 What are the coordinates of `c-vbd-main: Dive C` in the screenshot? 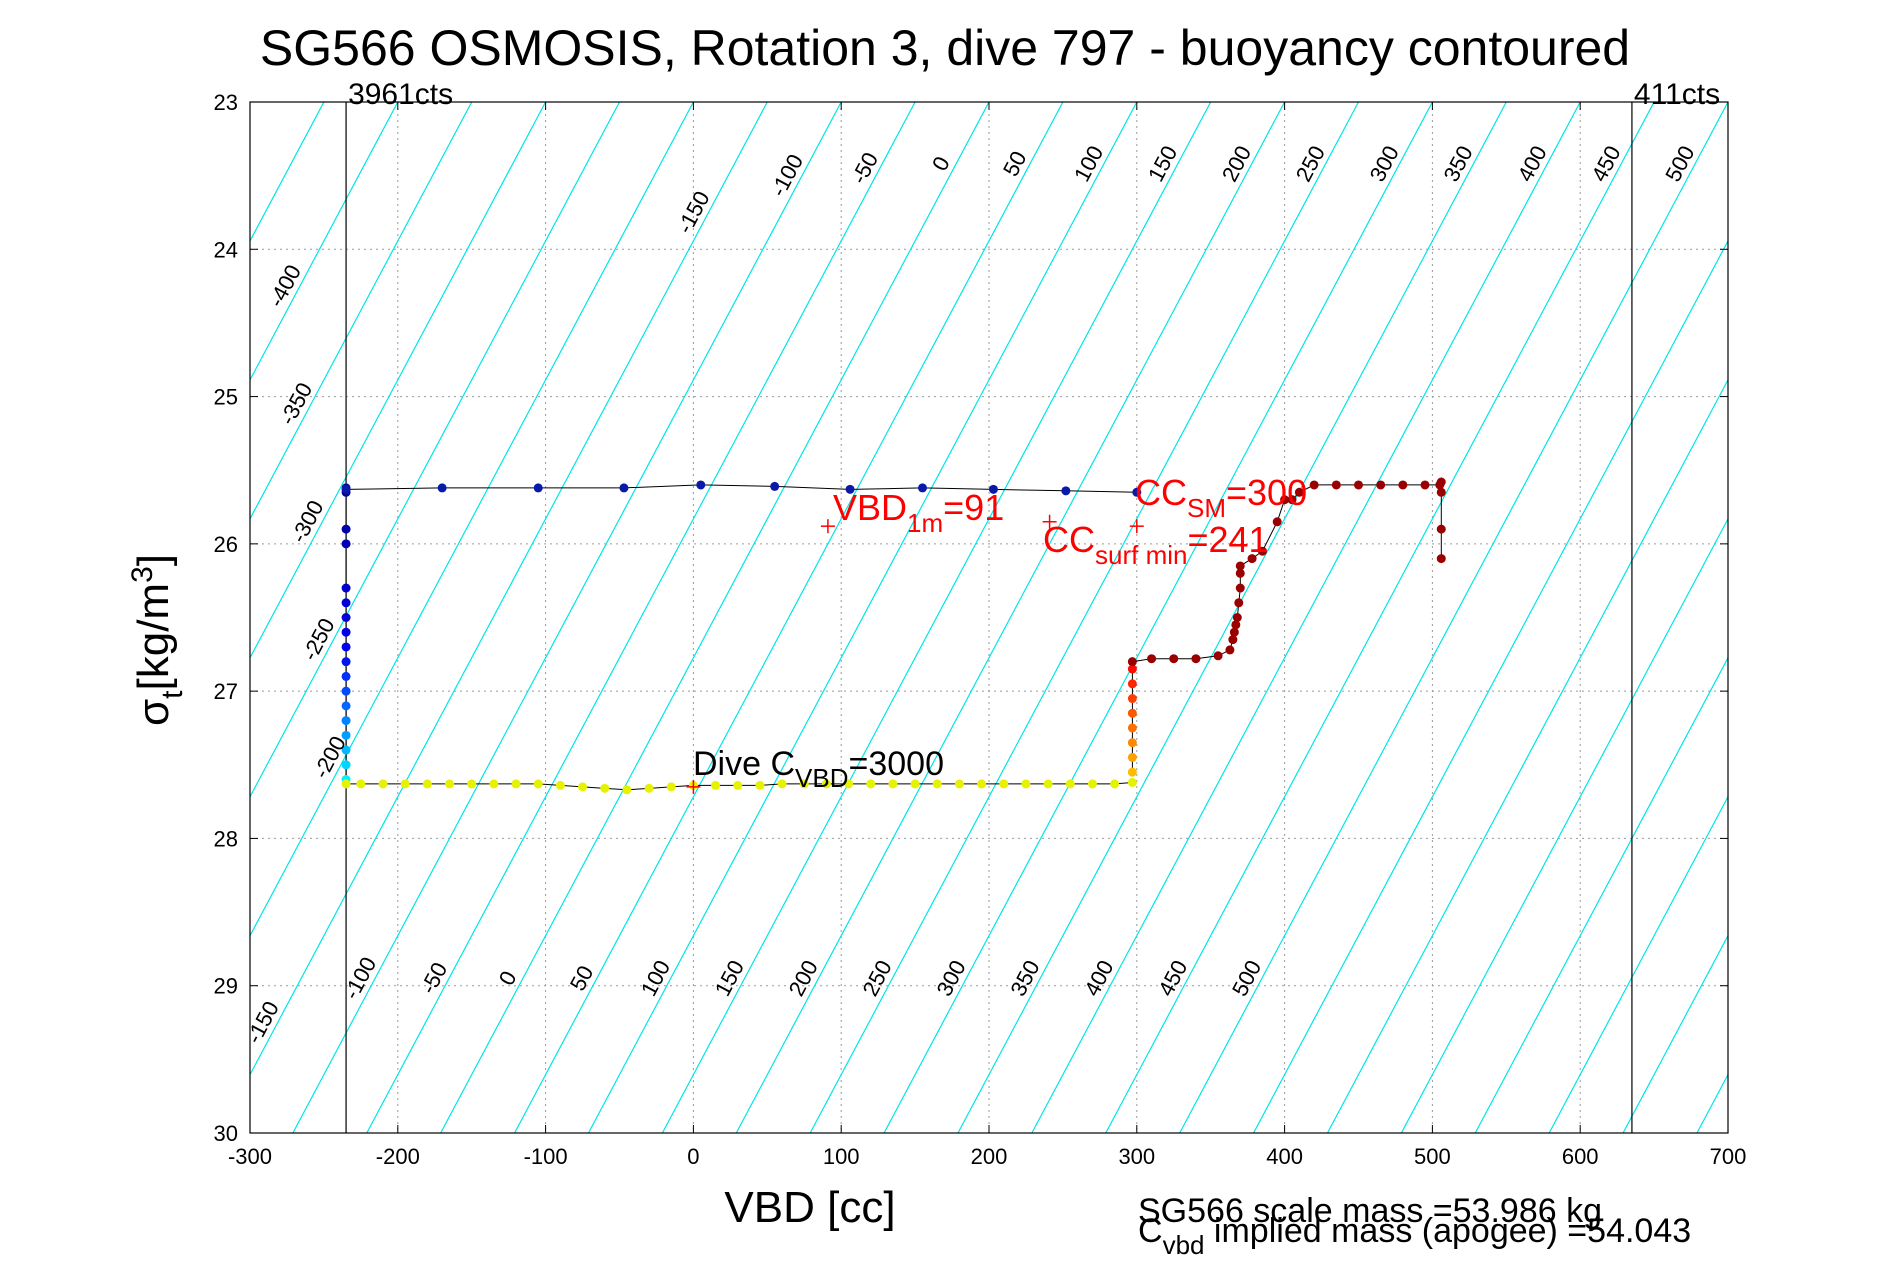 It's located at (744, 764).